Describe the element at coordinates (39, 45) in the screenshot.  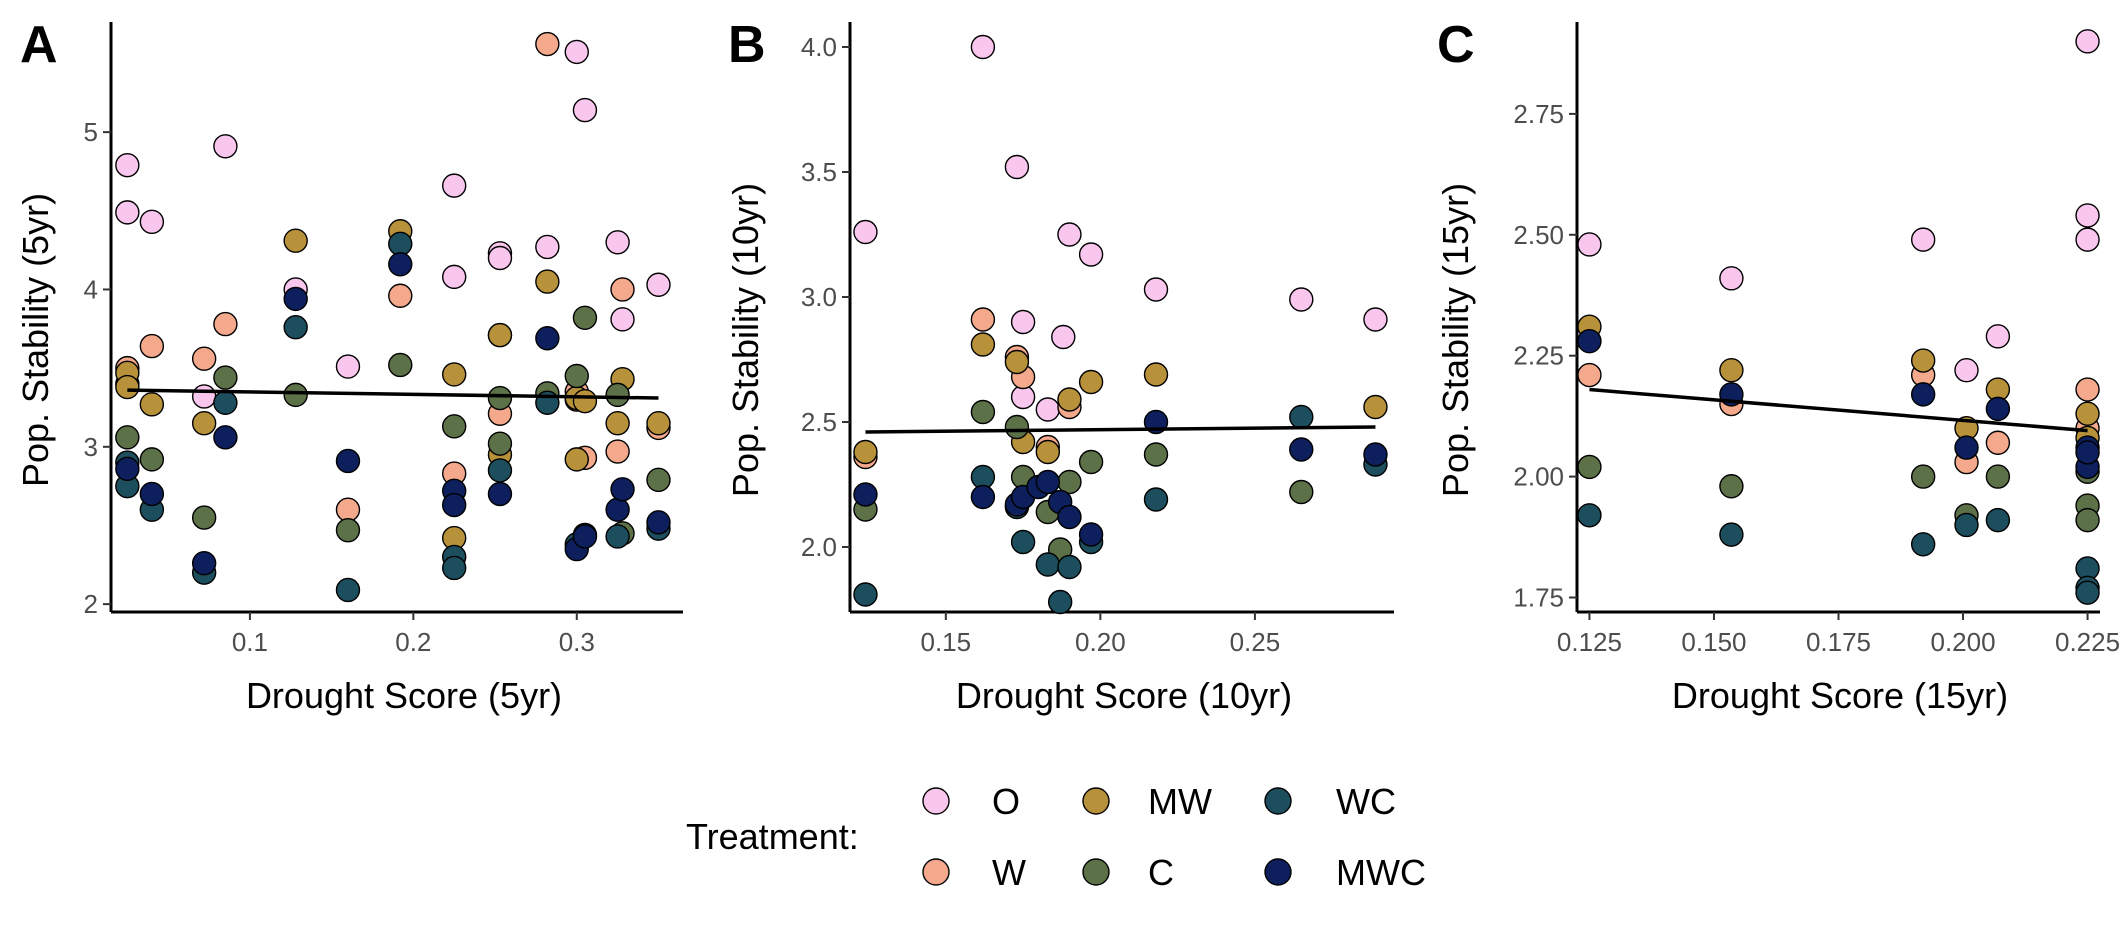
I see `panel-letter-a: A` at that location.